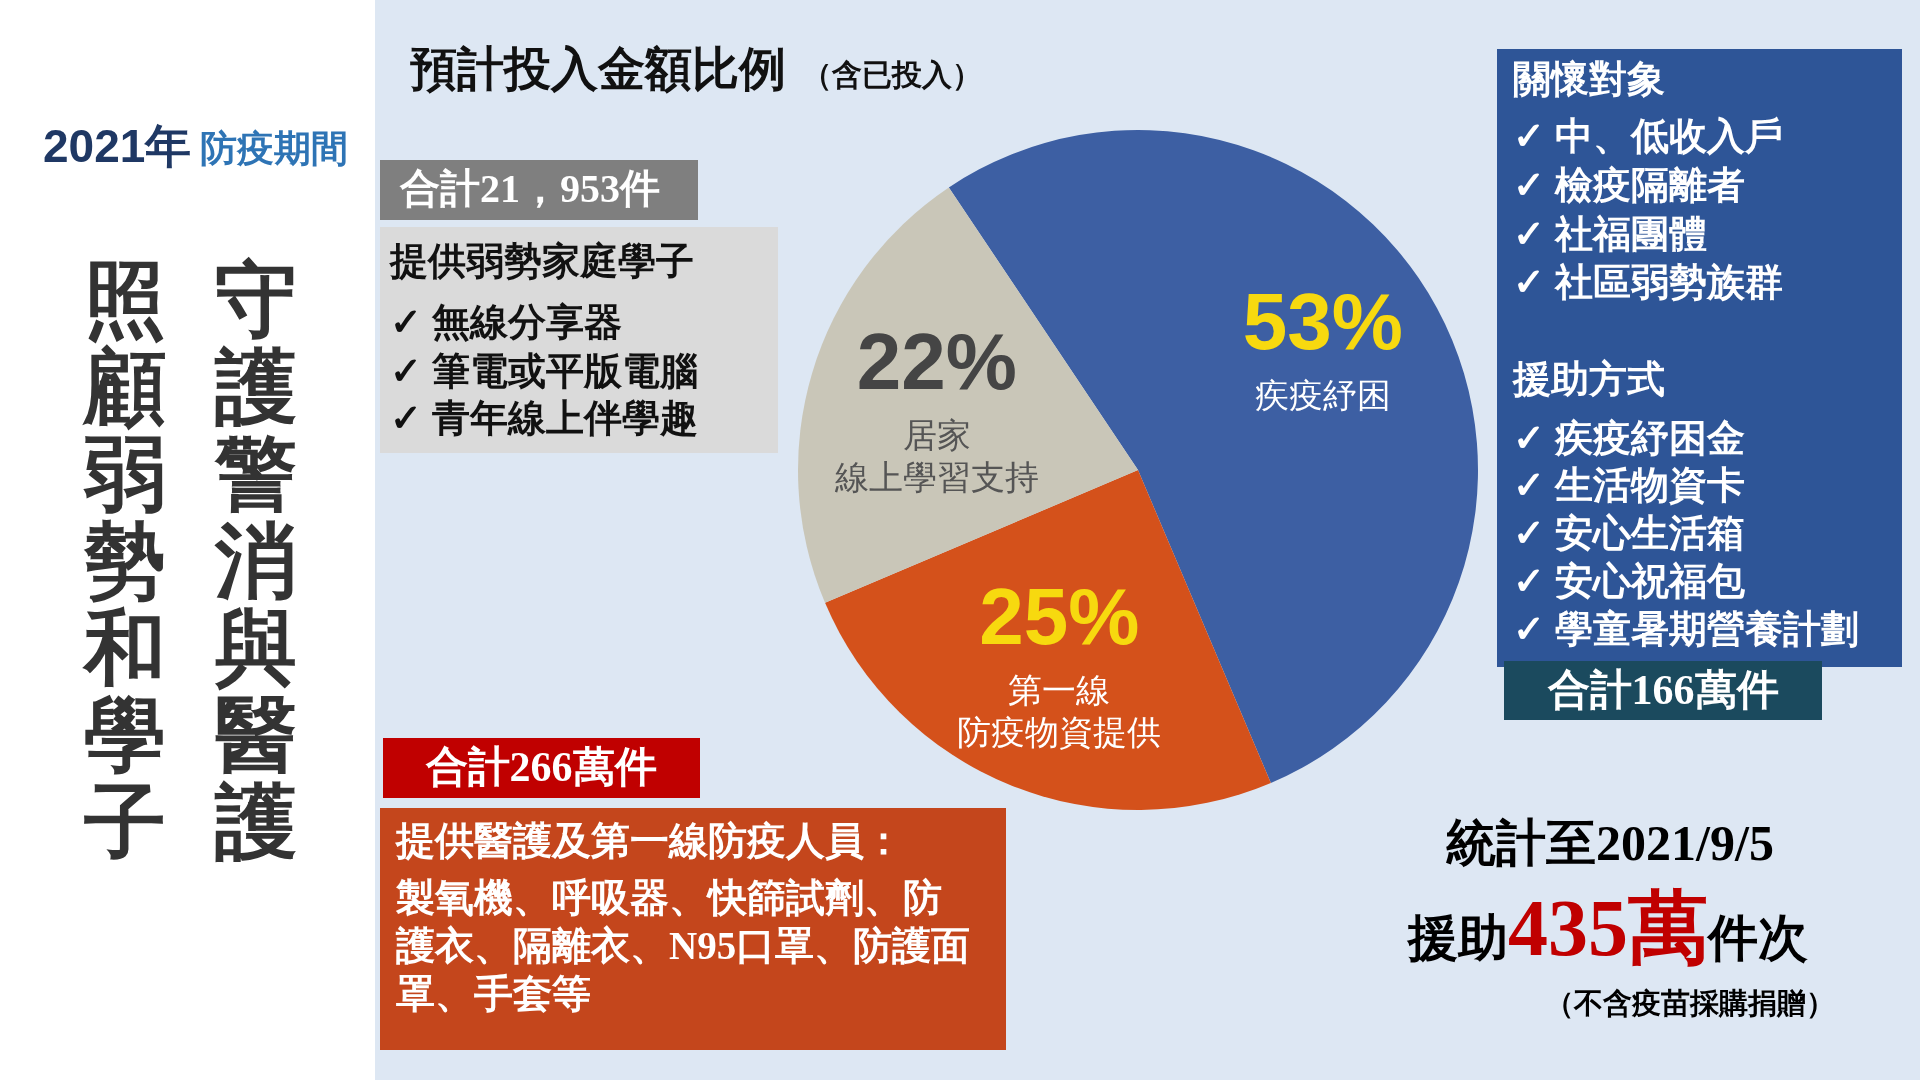 The width and height of the screenshot is (1920, 1080). I want to click on slice-label: 居家線上學習支持, so click(936, 456).